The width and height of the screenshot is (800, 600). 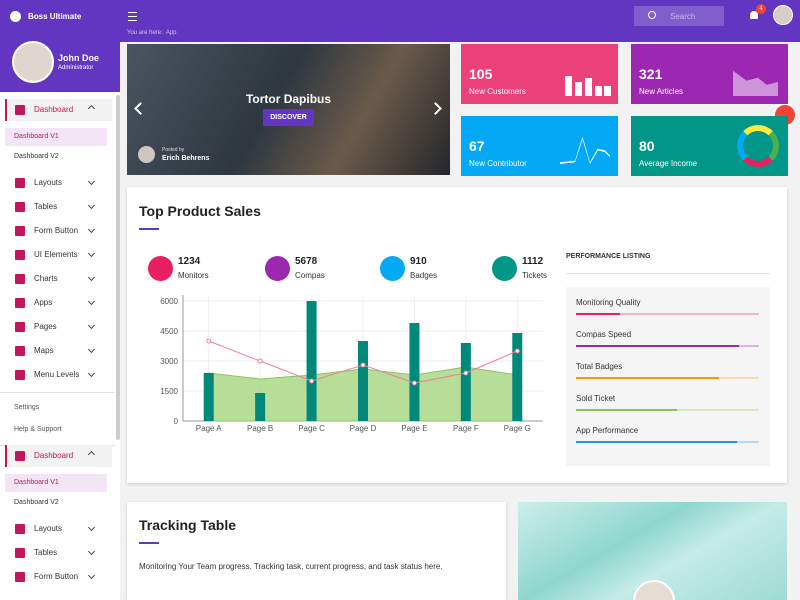 What do you see at coordinates (288, 99) in the screenshot?
I see `hero-title: Tortor Dapibus` at bounding box center [288, 99].